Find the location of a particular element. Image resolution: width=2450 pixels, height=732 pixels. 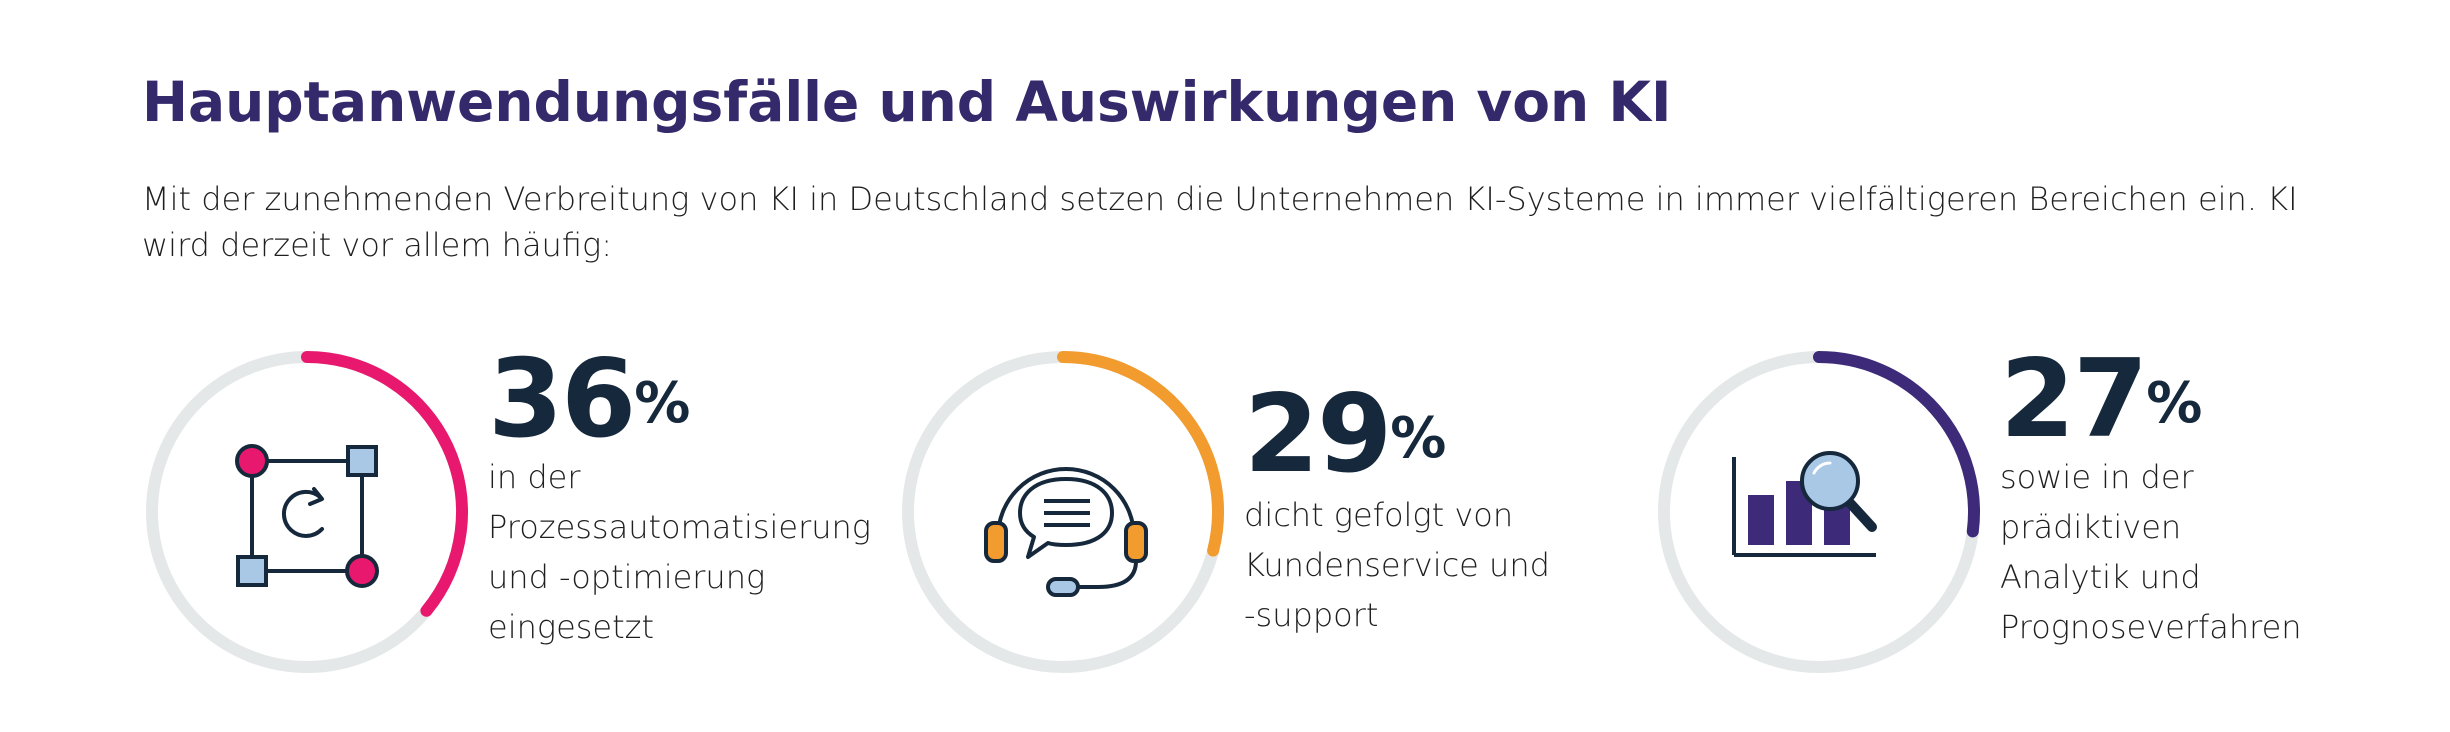

stat-number: 29 is located at coordinates (1318, 434).